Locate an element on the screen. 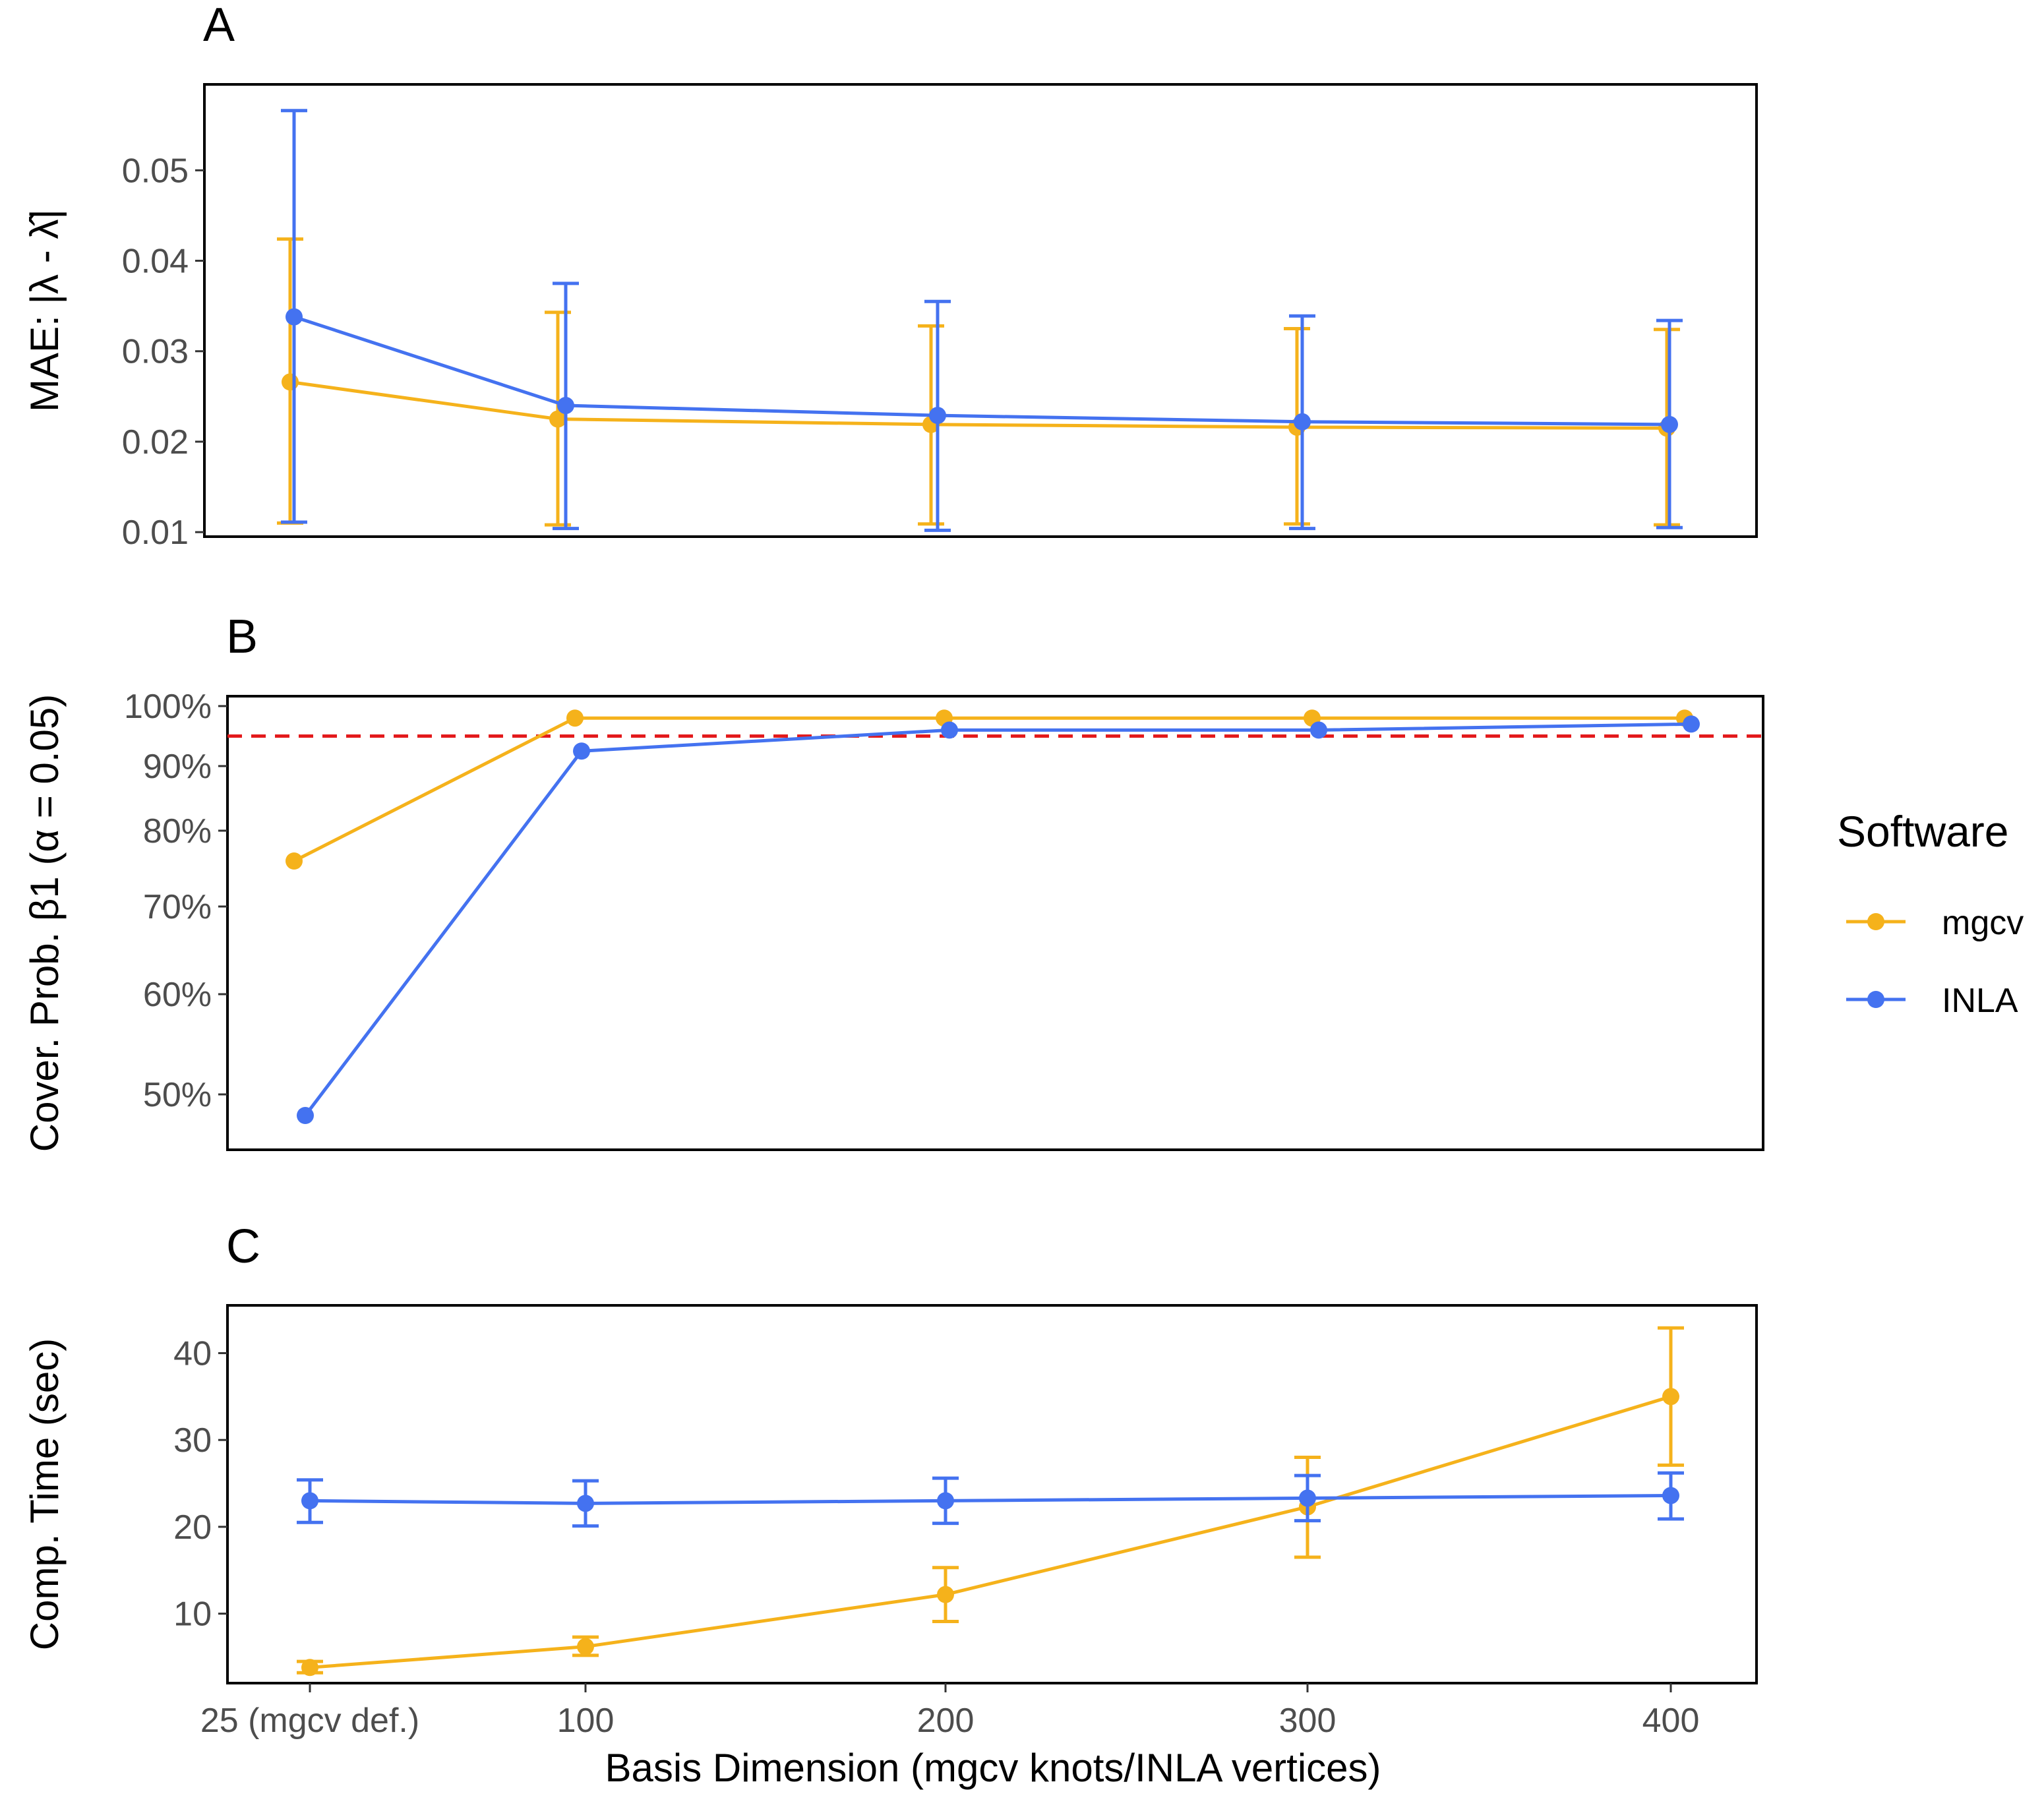 This screenshot has width=2044, height=1813. x-tick-label: 200 is located at coordinates (946, 1721).